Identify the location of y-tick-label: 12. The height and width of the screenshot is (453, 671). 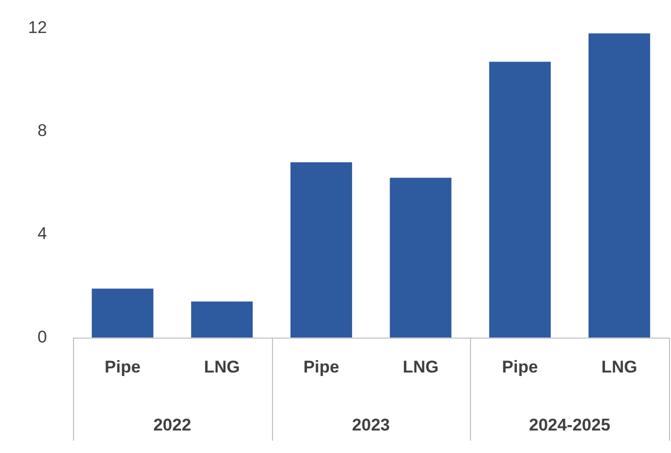
(37, 27).